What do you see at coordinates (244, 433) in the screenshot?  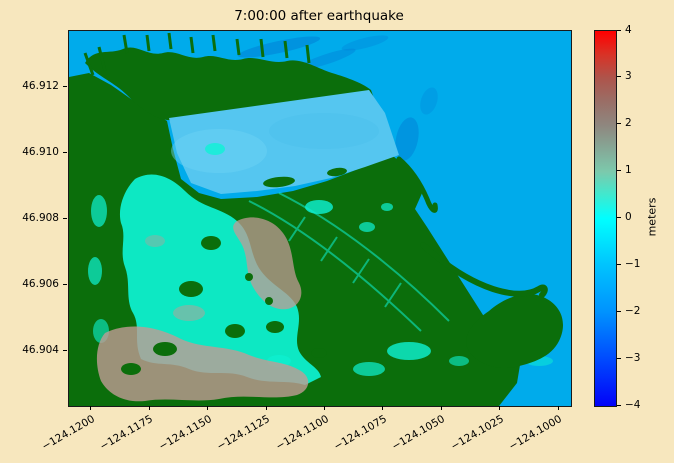 I see `x-tick-label: −124.1125` at bounding box center [244, 433].